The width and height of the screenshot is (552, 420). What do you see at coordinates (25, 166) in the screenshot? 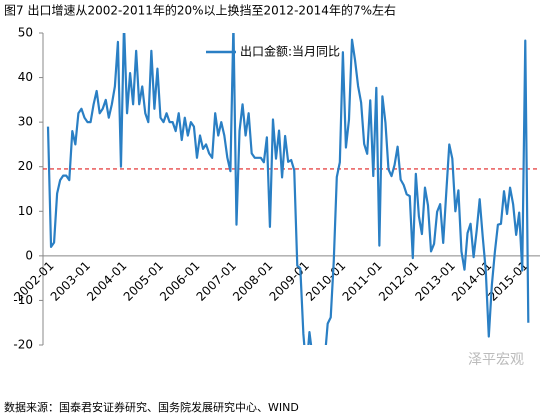
I see `y-tick-label: 20` at bounding box center [25, 166].